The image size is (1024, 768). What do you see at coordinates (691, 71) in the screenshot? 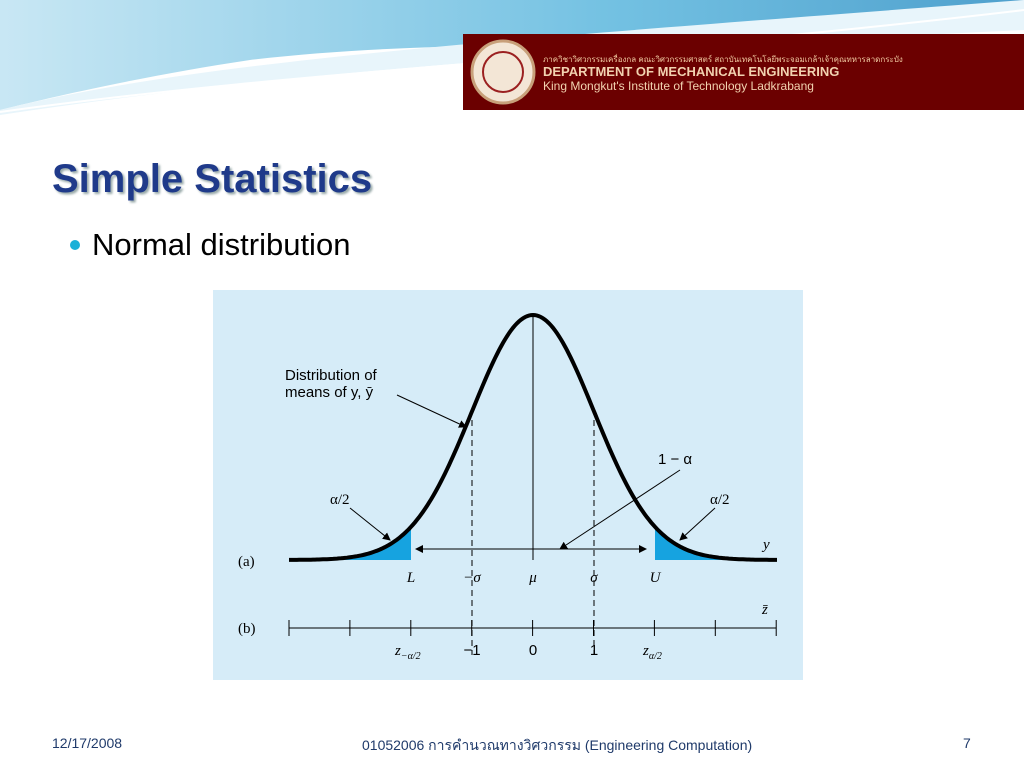
I see `department: DEPARTMENT OF MECHANICAL ENGINEERING` at bounding box center [691, 71].